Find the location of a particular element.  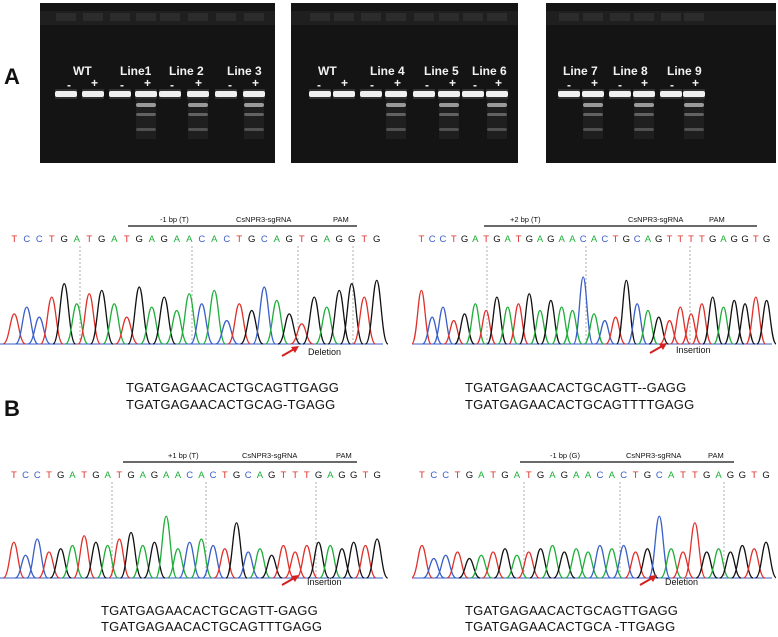

lane-label-wt: WT is located at coordinates (327, 71).